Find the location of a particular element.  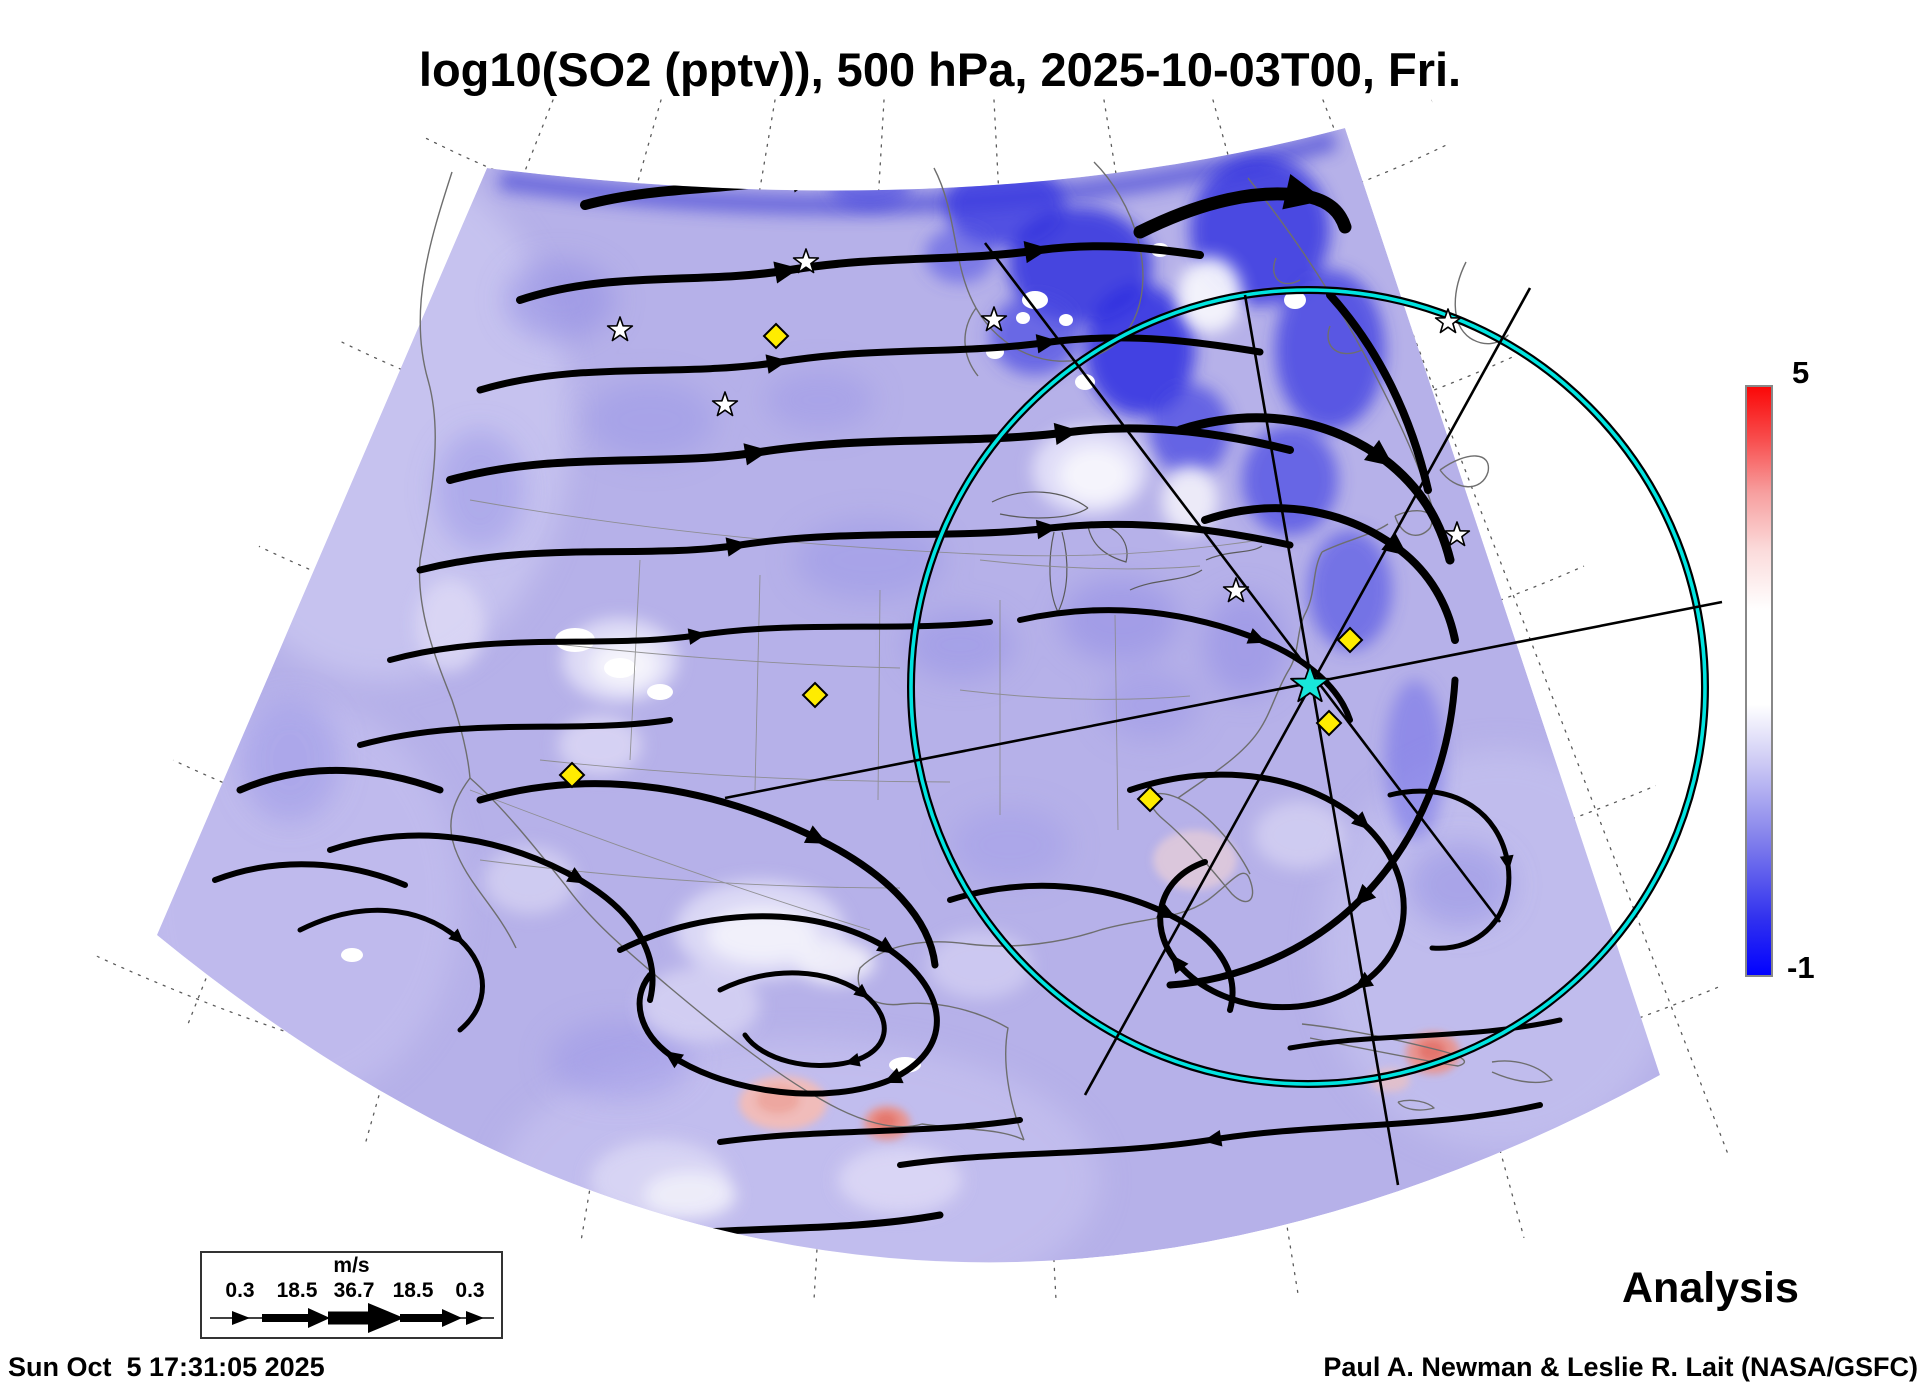

ring-center-star is located at coordinates (1310, 683).